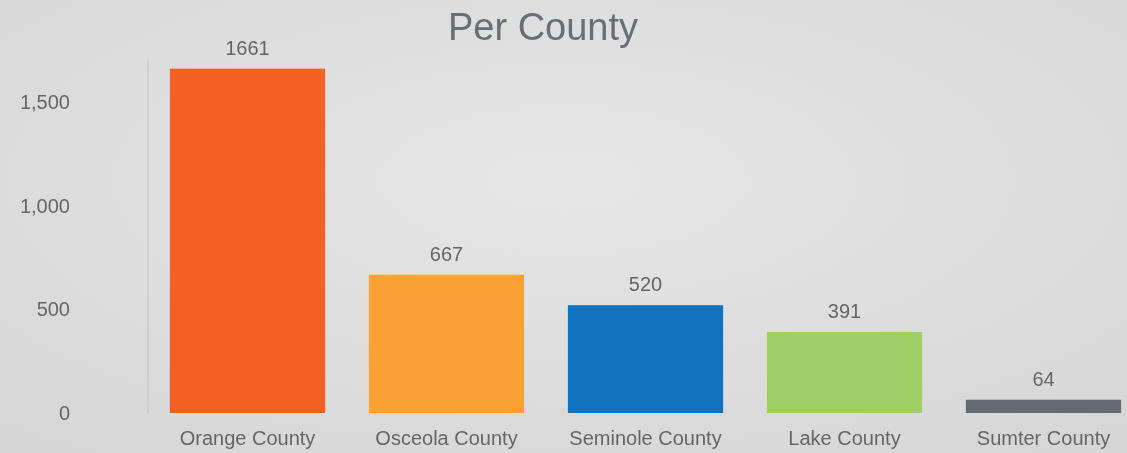 The image size is (1127, 453). What do you see at coordinates (1043, 438) in the screenshot?
I see `x-tick-label: Sumter County` at bounding box center [1043, 438].